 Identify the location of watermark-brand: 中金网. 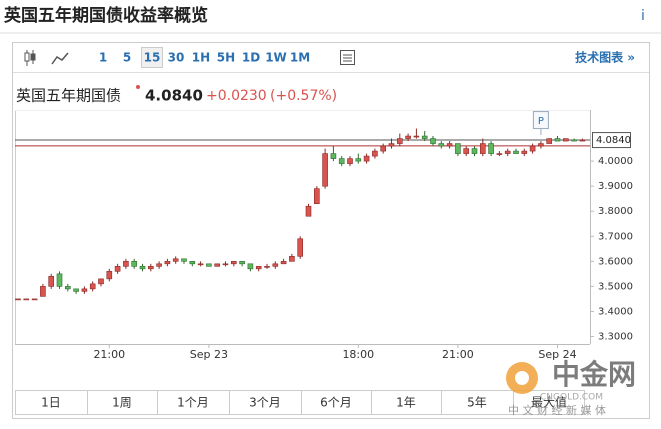
(594, 374).